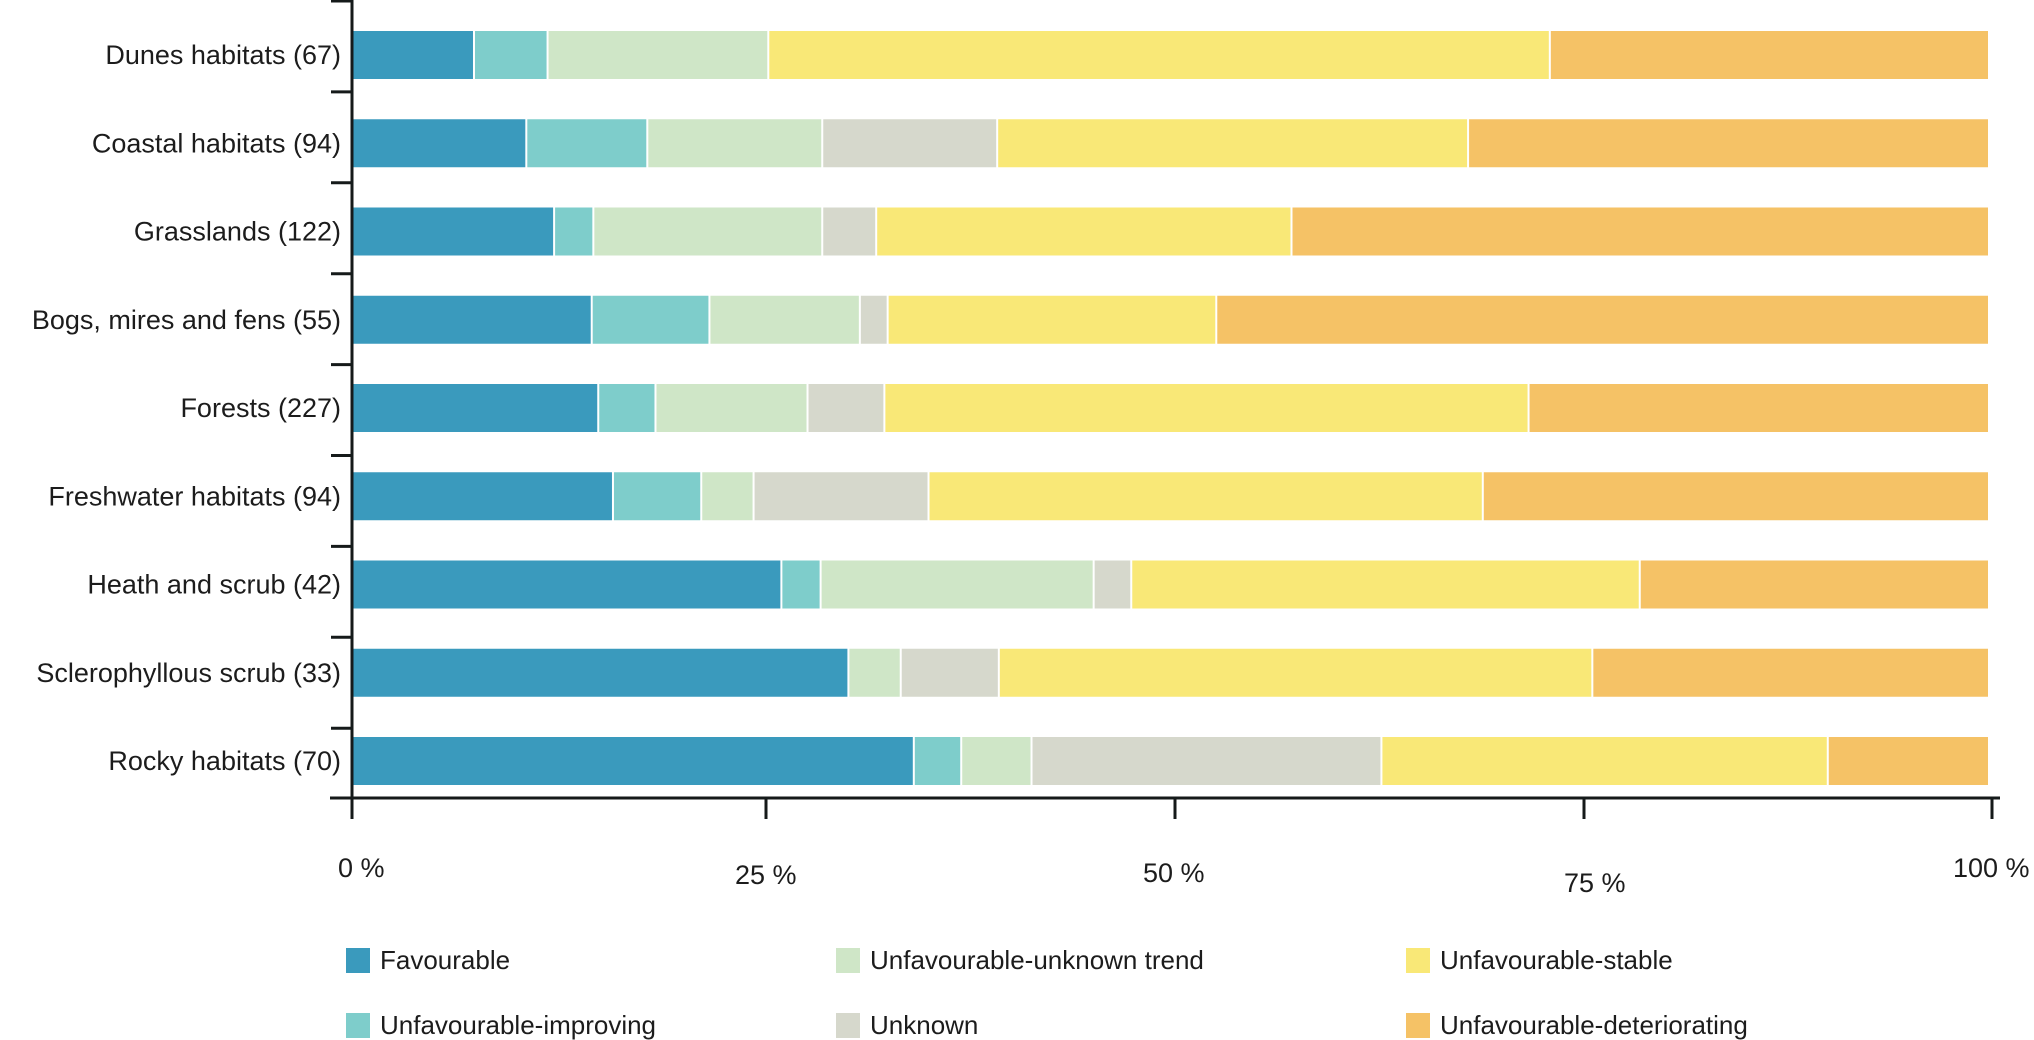  I want to click on bar-segment-favourable: Forests (227) — Favourable: 15%, so click(475, 408).